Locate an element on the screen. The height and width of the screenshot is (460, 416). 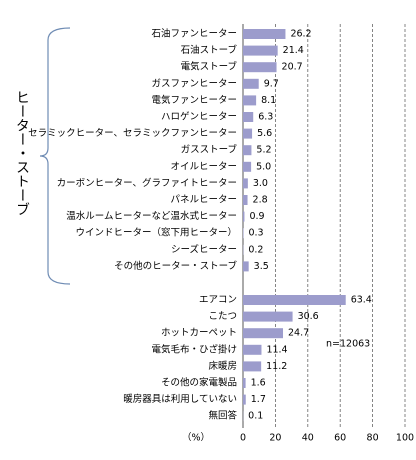
category-label: ハロゲンヒーター is located at coordinates (199, 117).